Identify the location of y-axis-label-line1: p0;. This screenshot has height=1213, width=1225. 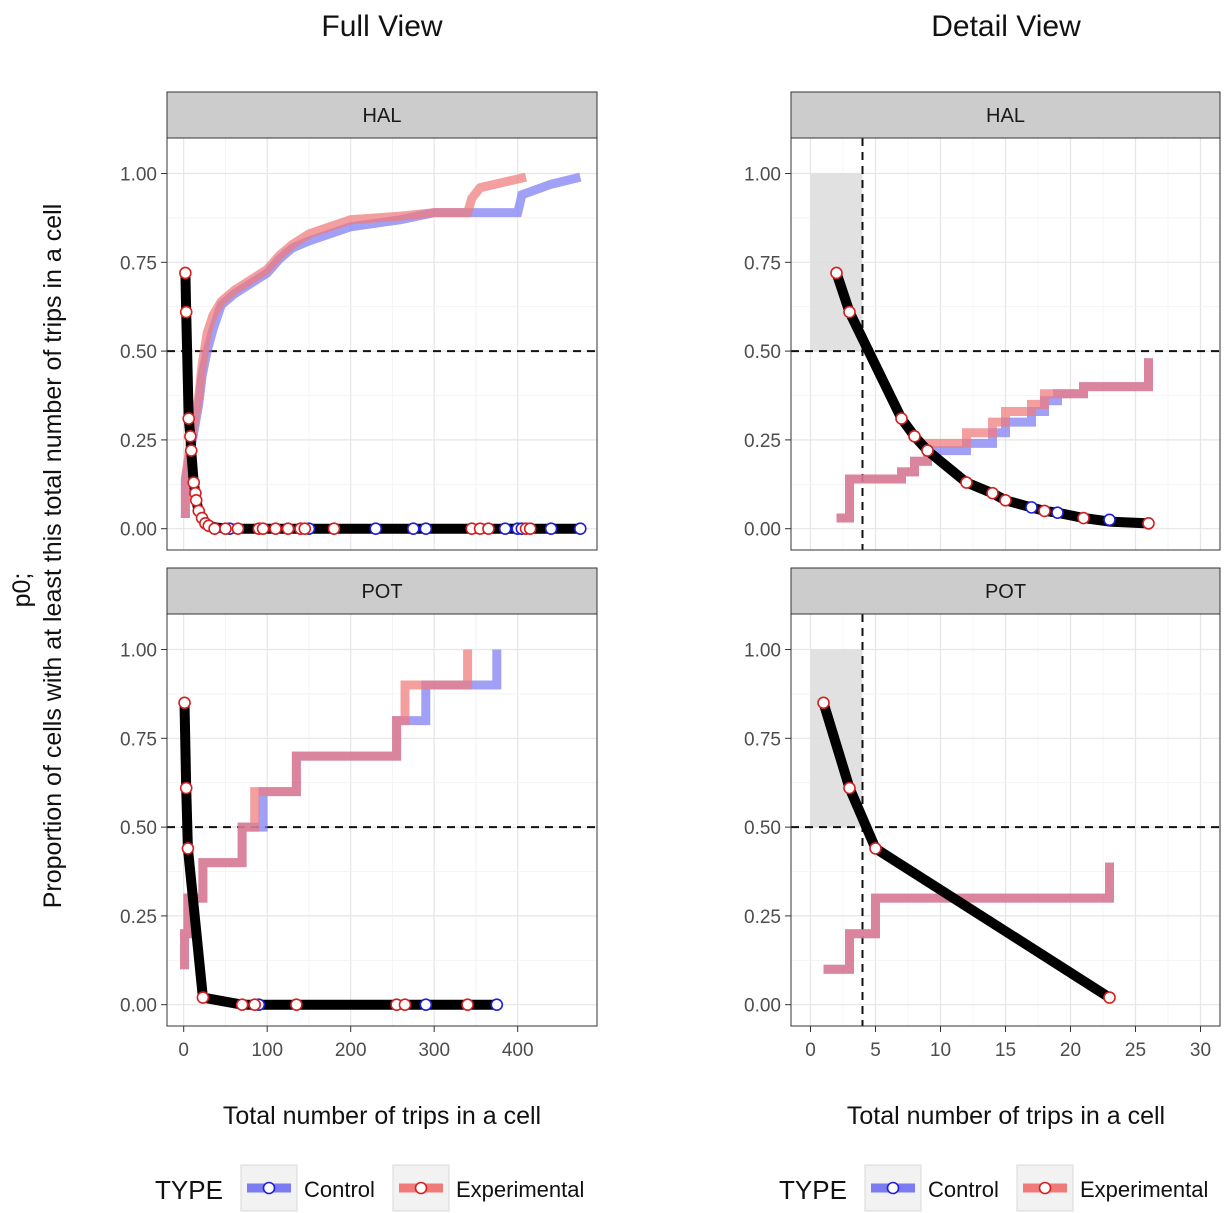
(22, 590).